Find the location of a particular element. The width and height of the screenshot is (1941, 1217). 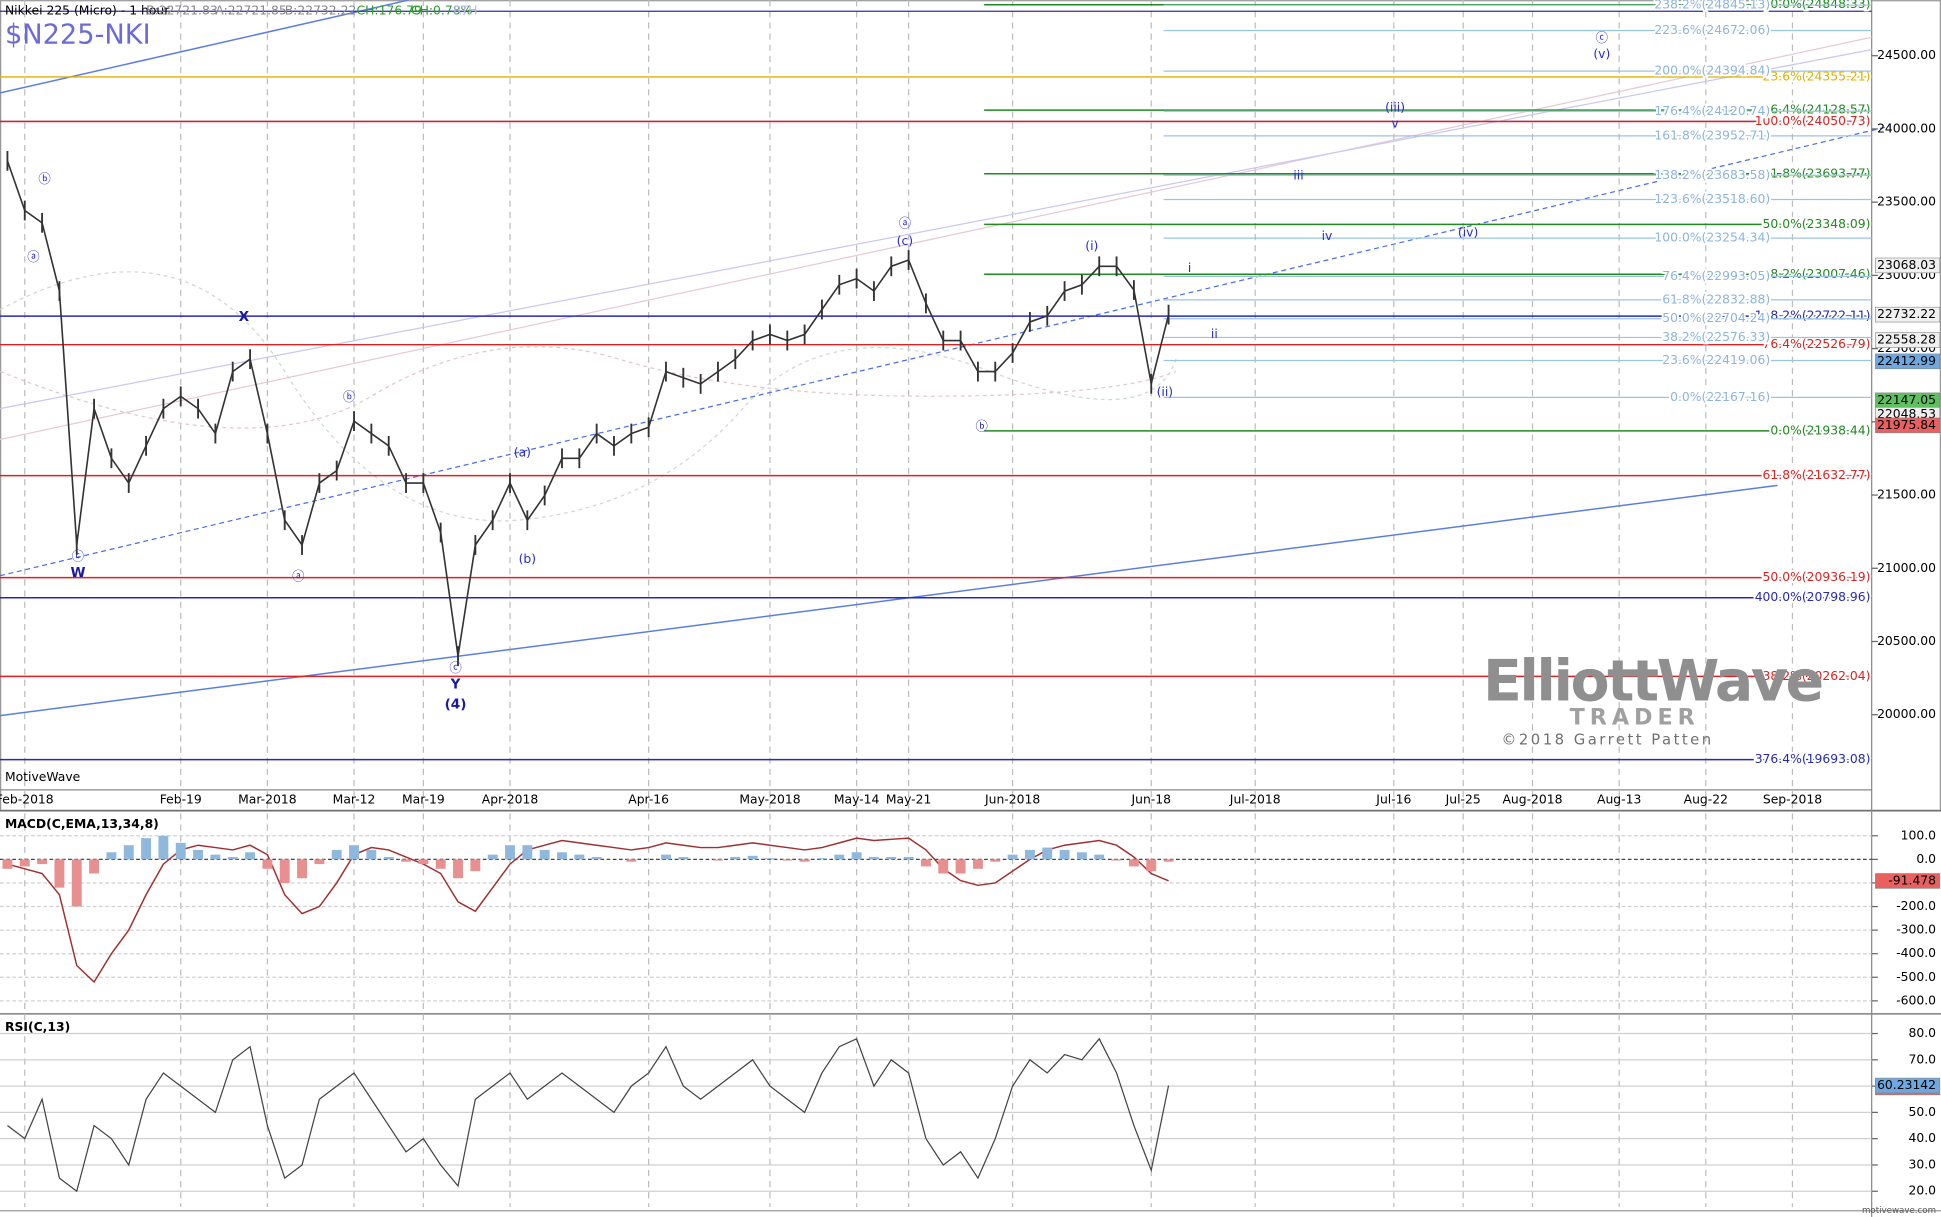

level-label: 100.0%(24050.73) is located at coordinates (1813, 121).